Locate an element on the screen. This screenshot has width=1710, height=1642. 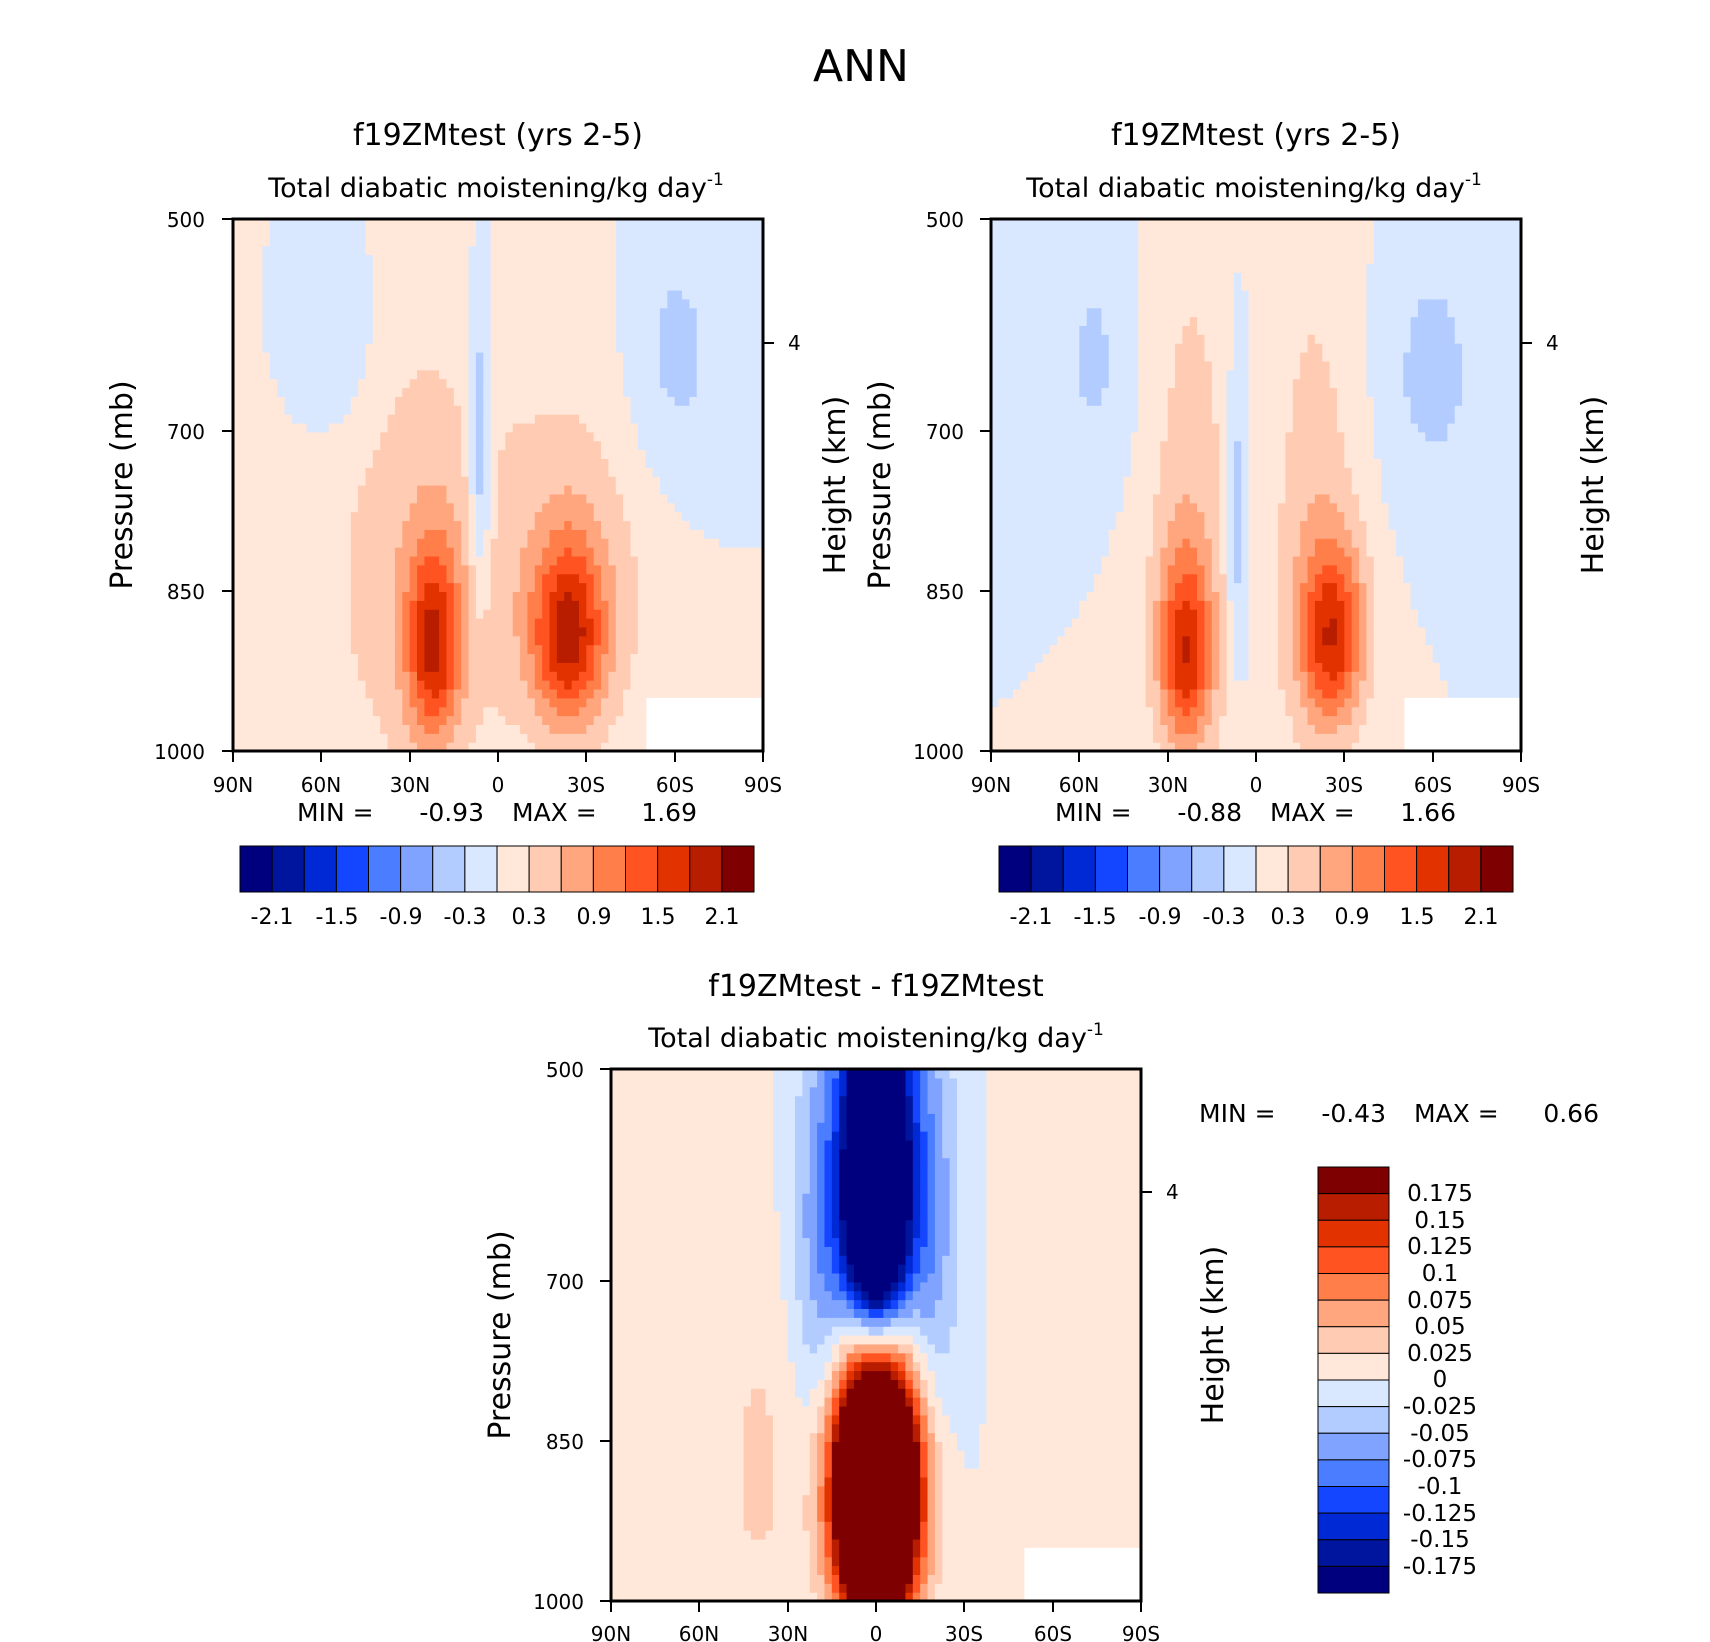
colorbar-label: -1.5 is located at coordinates (337, 917).